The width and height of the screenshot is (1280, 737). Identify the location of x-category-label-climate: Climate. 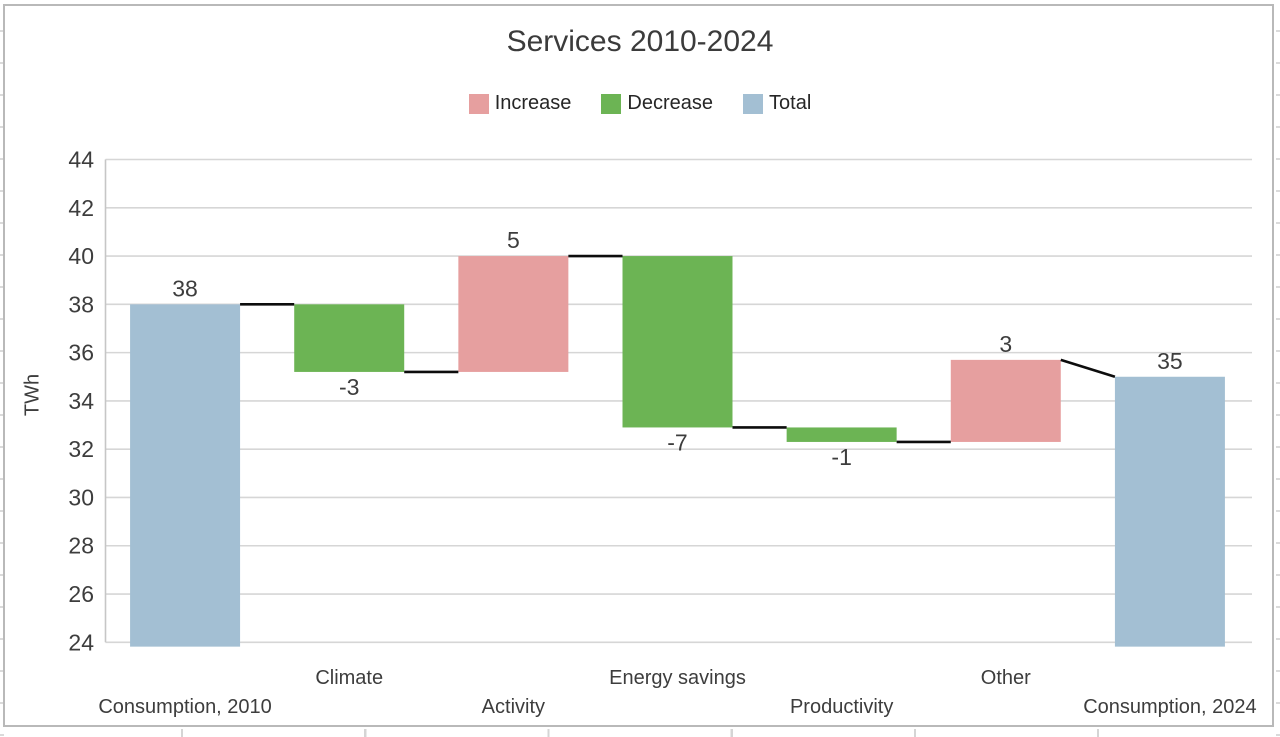
(349, 678).